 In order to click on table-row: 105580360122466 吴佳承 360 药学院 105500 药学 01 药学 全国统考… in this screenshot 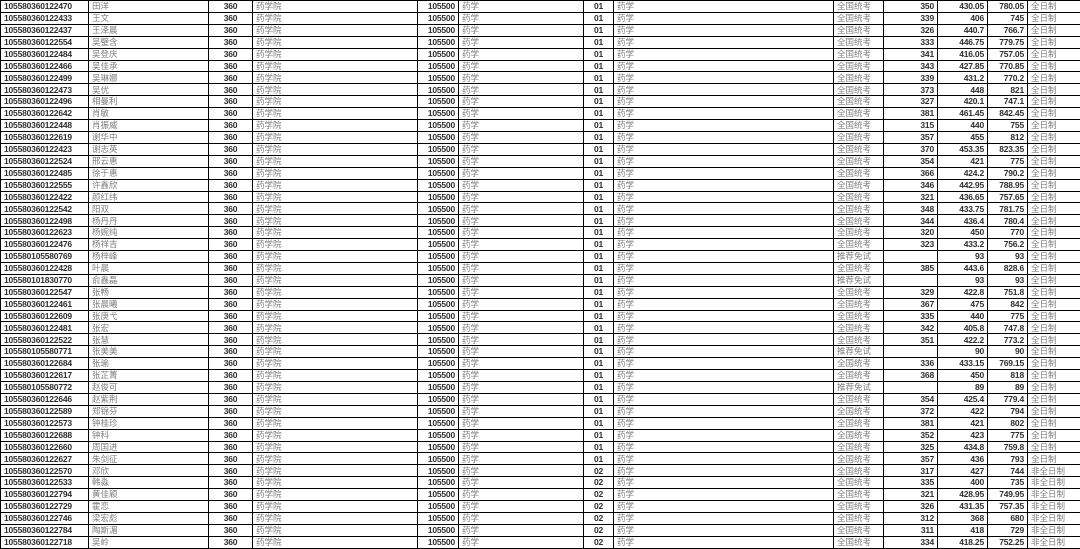, I will do `click(540, 66)`.